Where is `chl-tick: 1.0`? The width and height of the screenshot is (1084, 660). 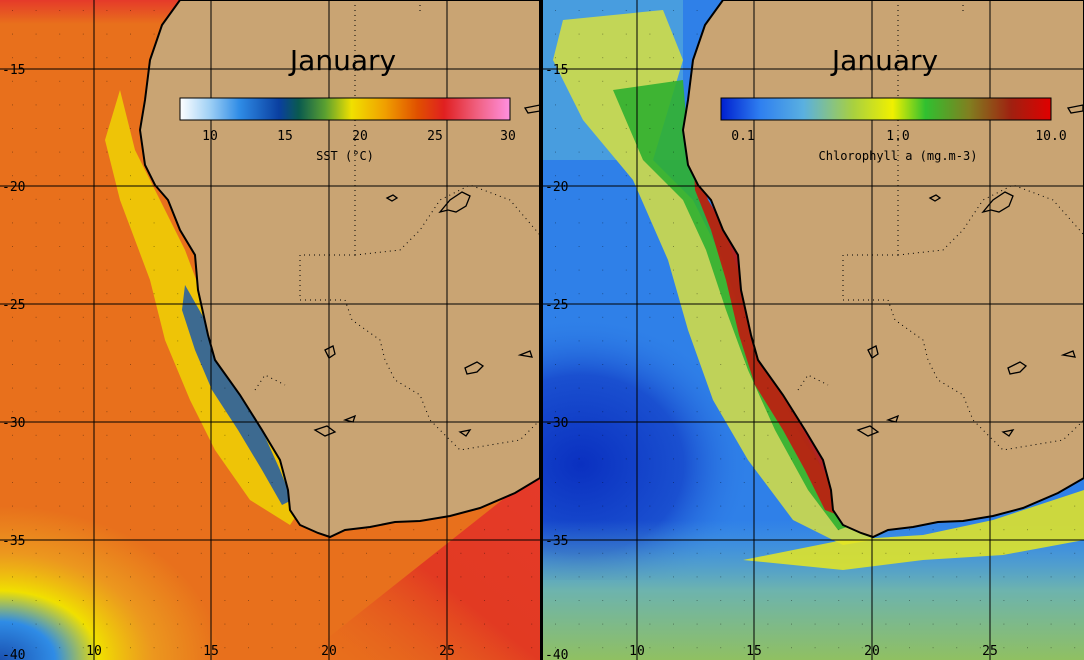
chl-tick: 1.0 is located at coordinates (897, 136).